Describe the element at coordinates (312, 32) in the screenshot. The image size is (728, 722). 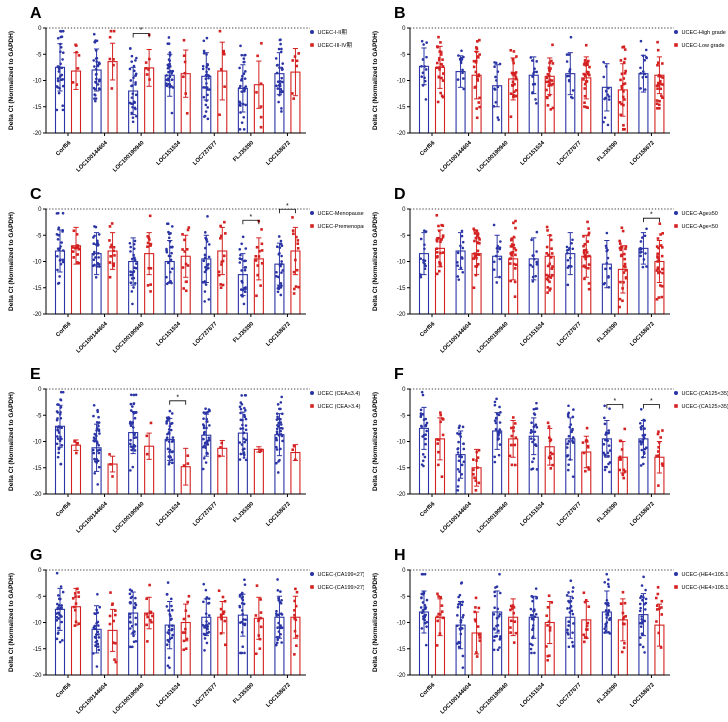
I see `legend-marker-blue` at that location.